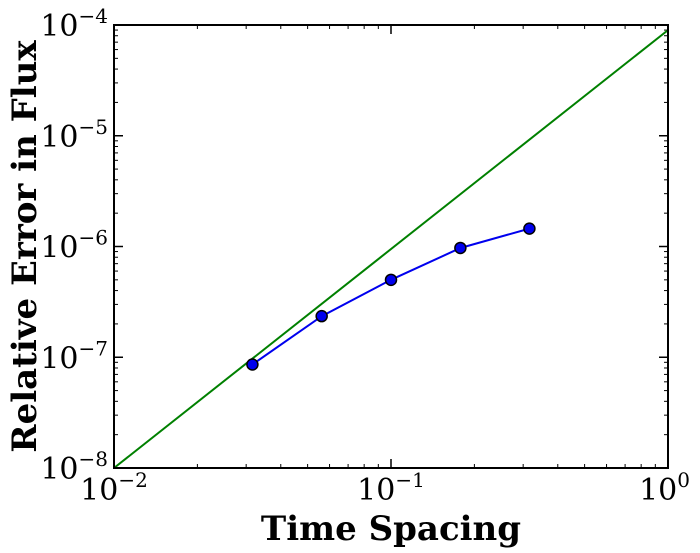 This screenshot has width=700, height=553. What do you see at coordinates (93, 348) in the screenshot?
I see `tick-exponent: −7` at bounding box center [93, 348].